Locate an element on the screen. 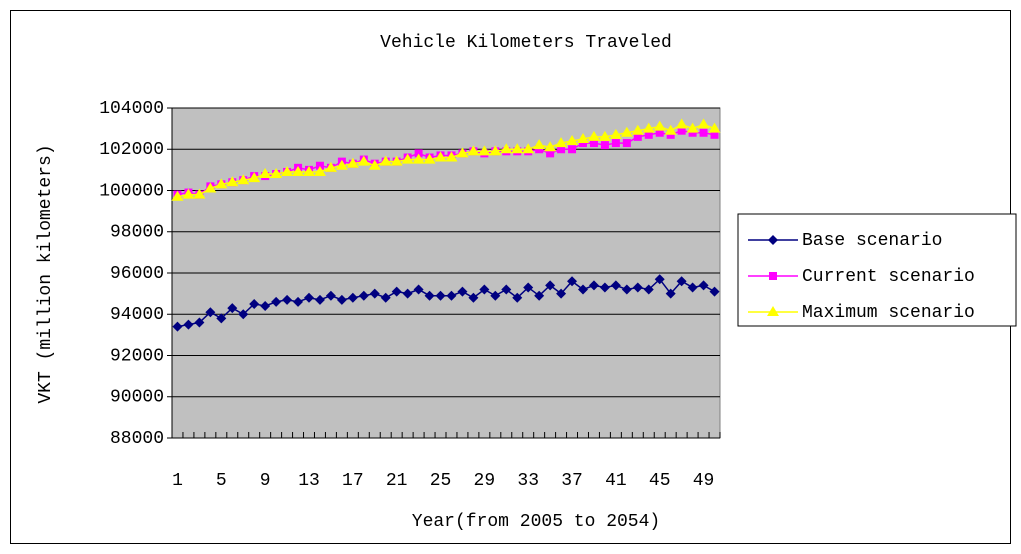  y-tick-label: 90000 is located at coordinates (137, 398).